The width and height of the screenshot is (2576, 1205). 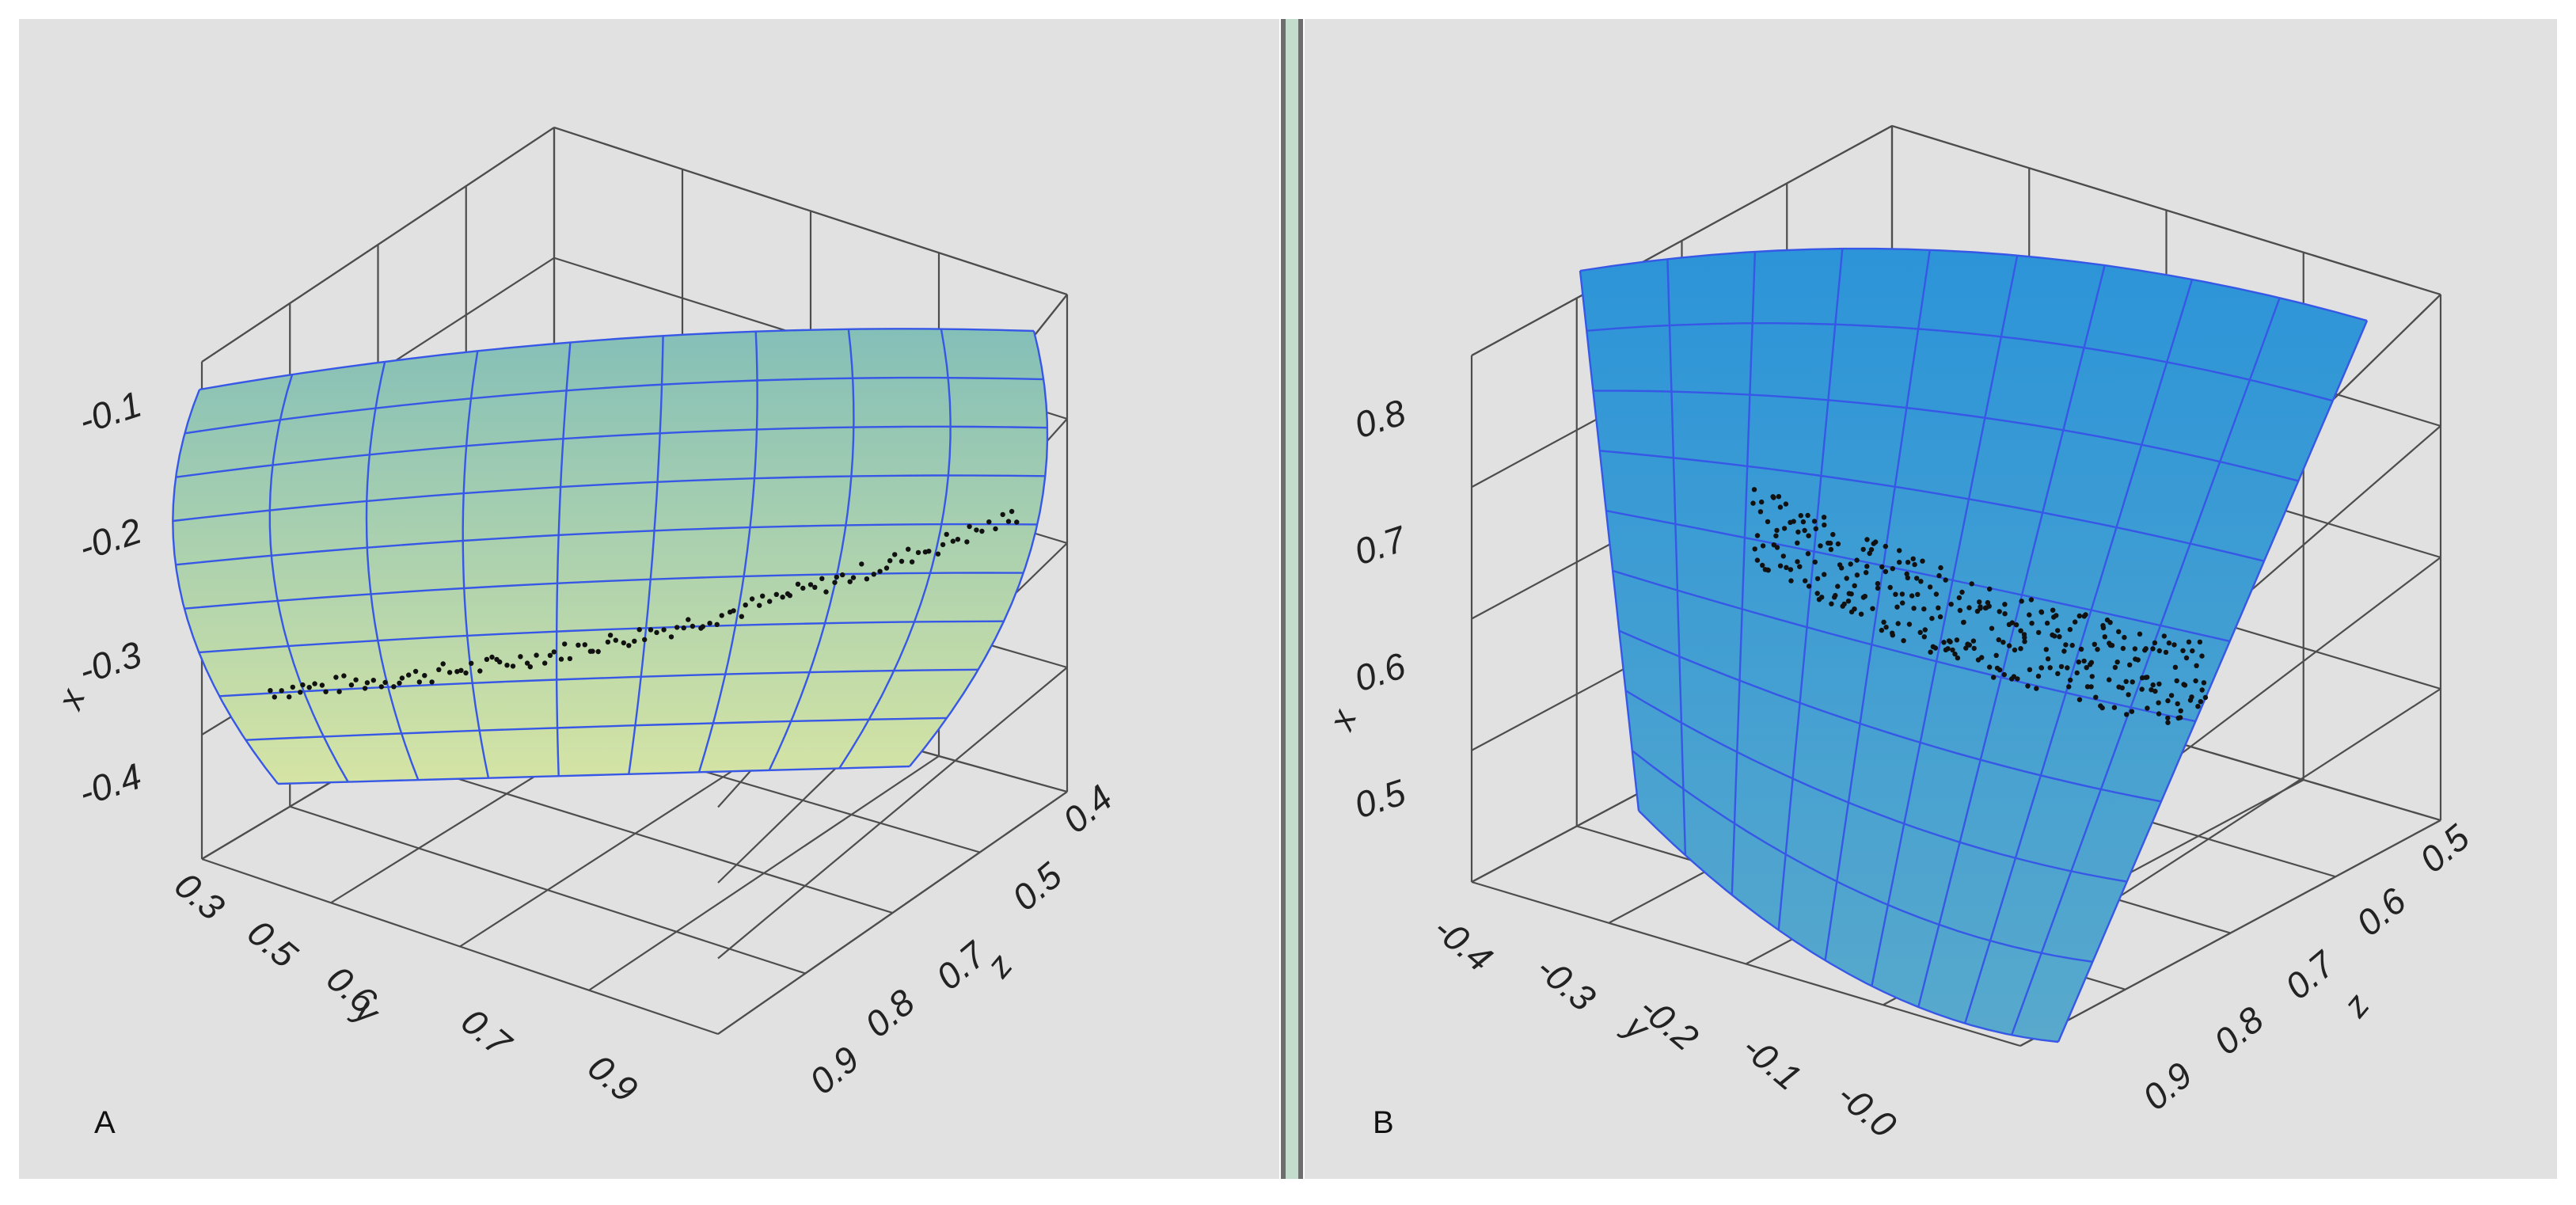 What do you see at coordinates (1566, 983) in the screenshot?
I see `y-tick-label: -0.3` at bounding box center [1566, 983].